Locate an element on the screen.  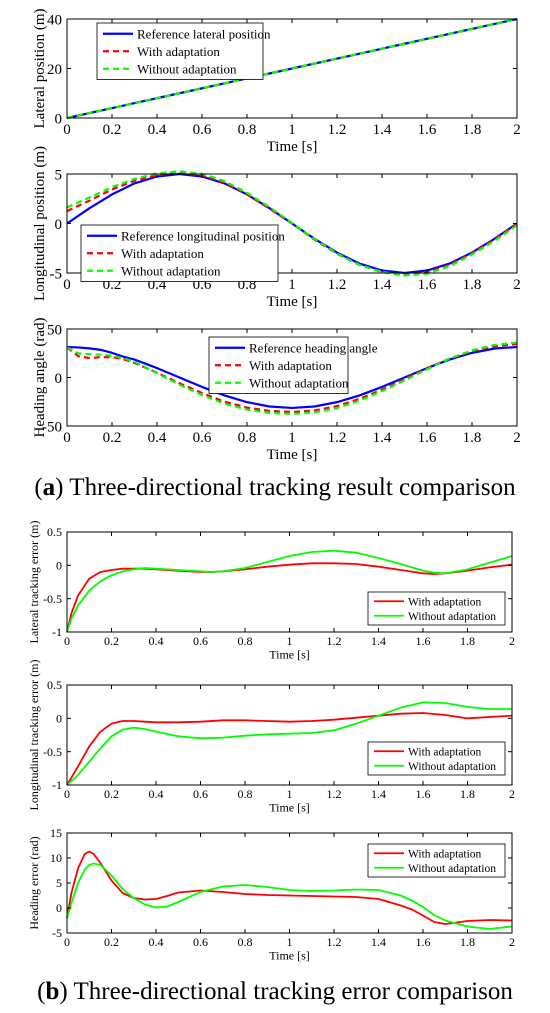
y-tick-label: -50 is located at coordinates (52, 427).